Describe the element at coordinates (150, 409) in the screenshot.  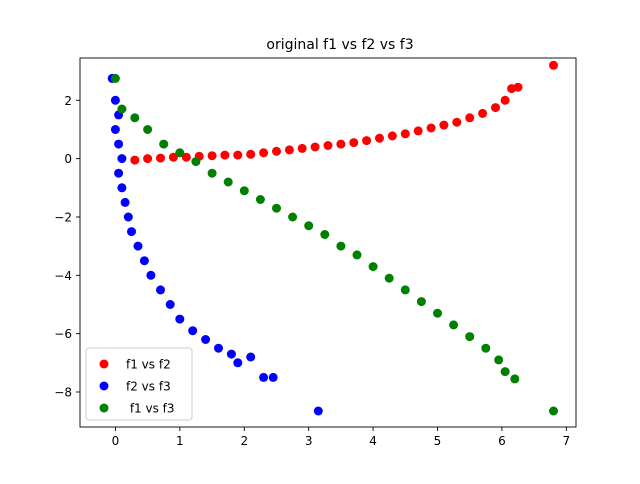
I see `legend-label: f1 vs f3` at that location.